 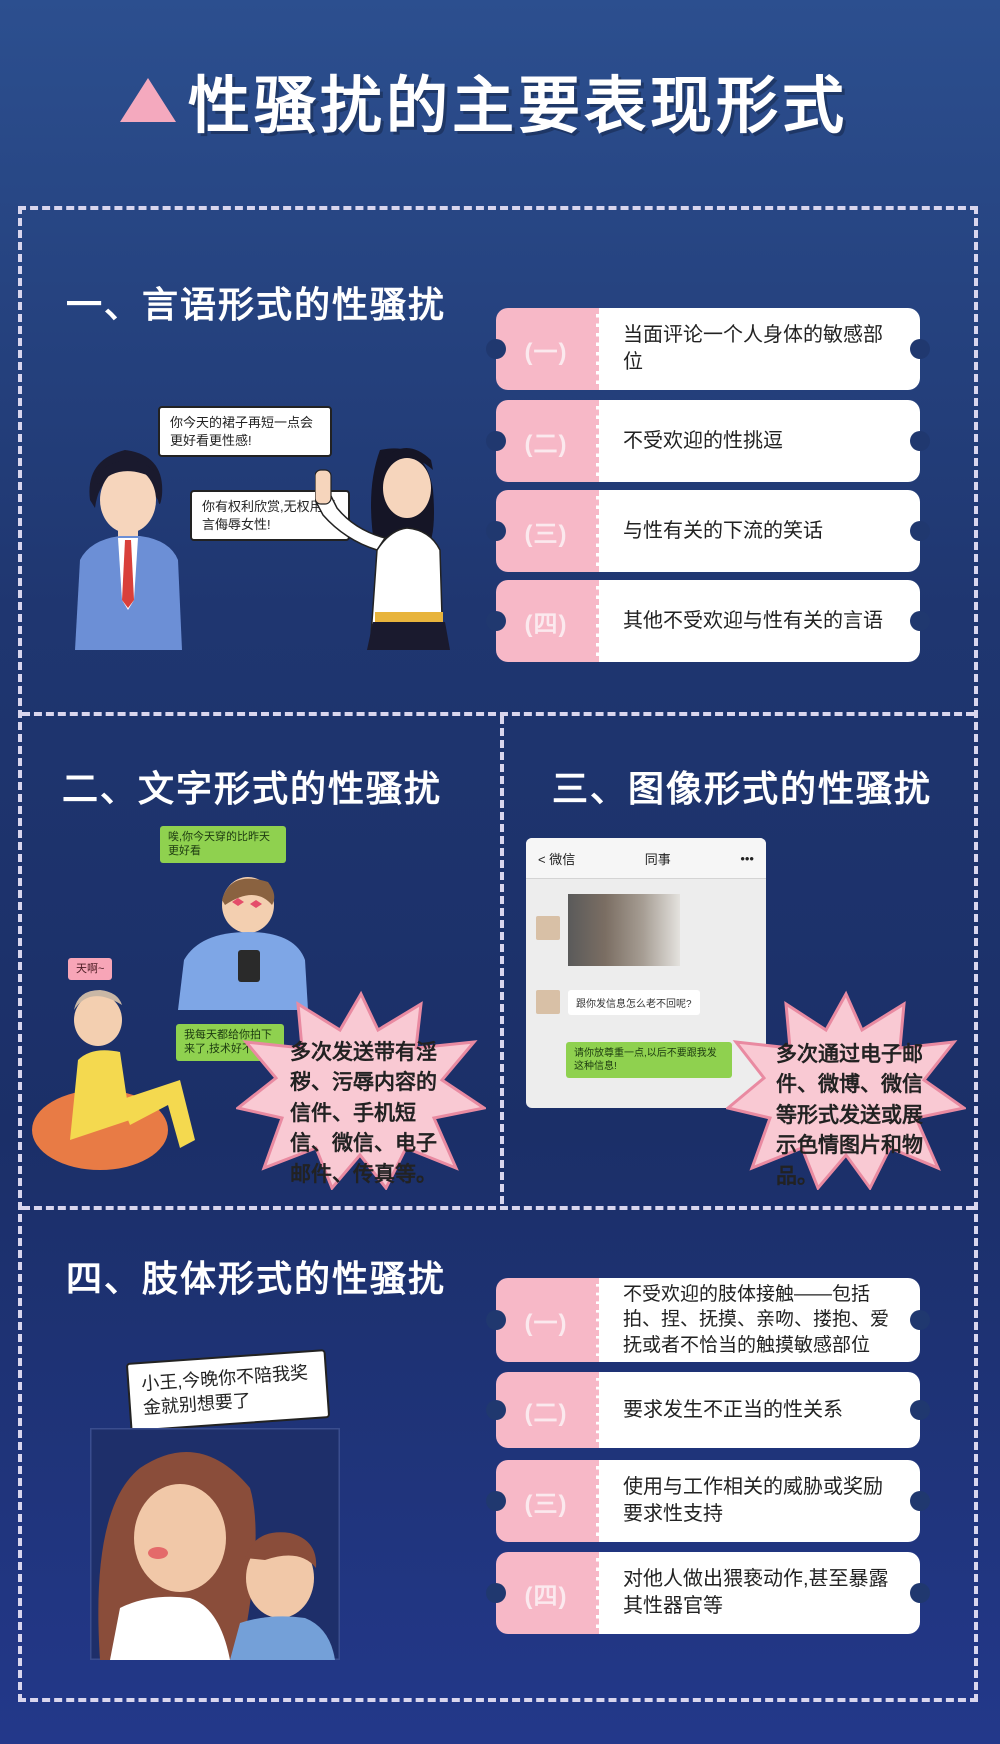 I want to click on main-title: 性骚扰的主要表现形式, so click(x=484, y=100).